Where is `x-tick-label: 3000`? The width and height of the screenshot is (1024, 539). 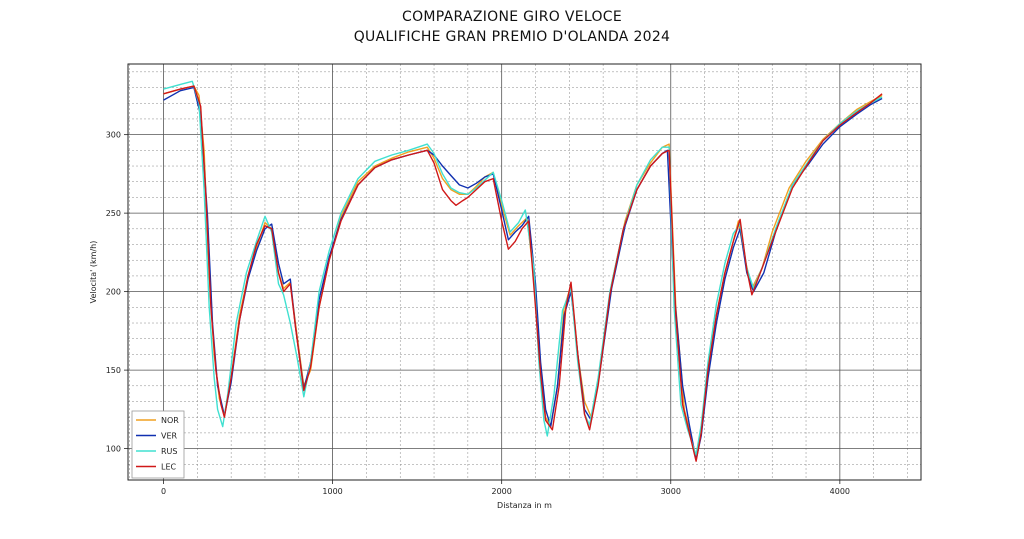 x-tick-label: 3000 is located at coordinates (671, 491).